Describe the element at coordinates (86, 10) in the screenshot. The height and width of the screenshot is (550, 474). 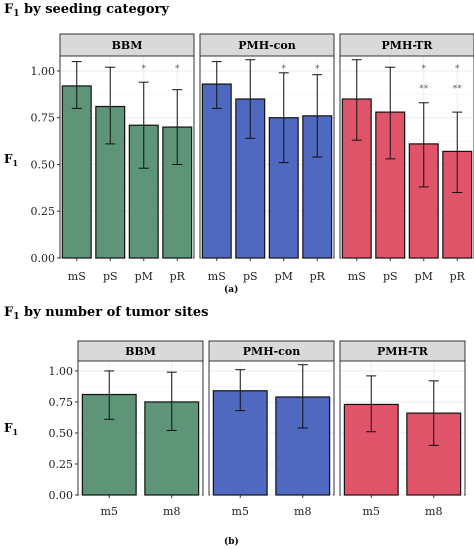
I see `chart-a-title: F1 by seeding category` at that location.